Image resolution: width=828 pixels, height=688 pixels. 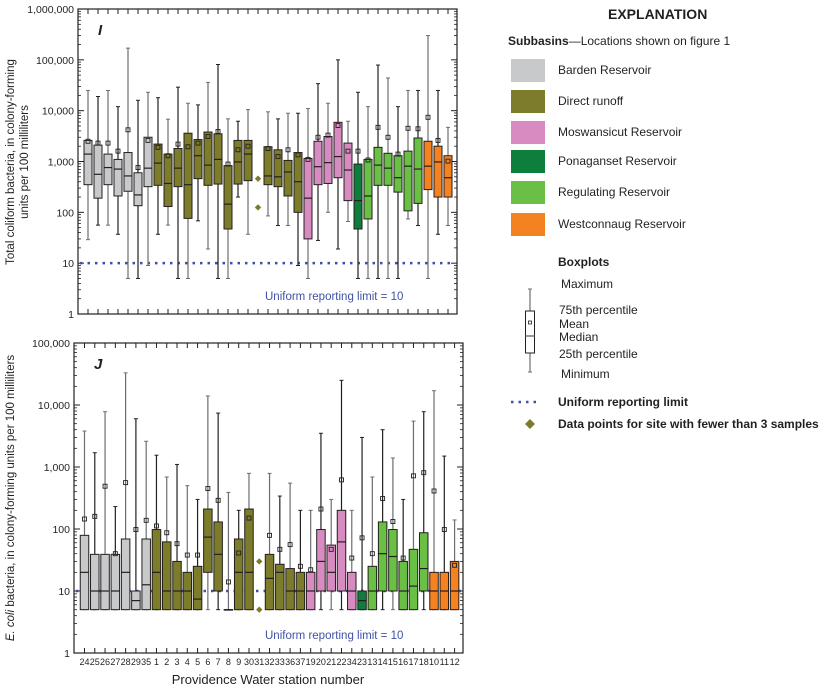 What do you see at coordinates (538, 41) in the screenshot?
I see `subbasins-heading-bold: Subbasins` at bounding box center [538, 41].